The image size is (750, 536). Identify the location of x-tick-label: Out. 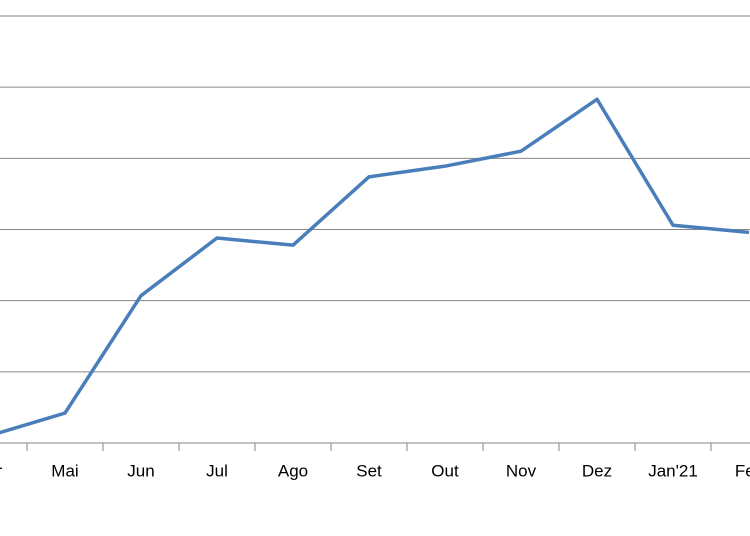
(445, 470).